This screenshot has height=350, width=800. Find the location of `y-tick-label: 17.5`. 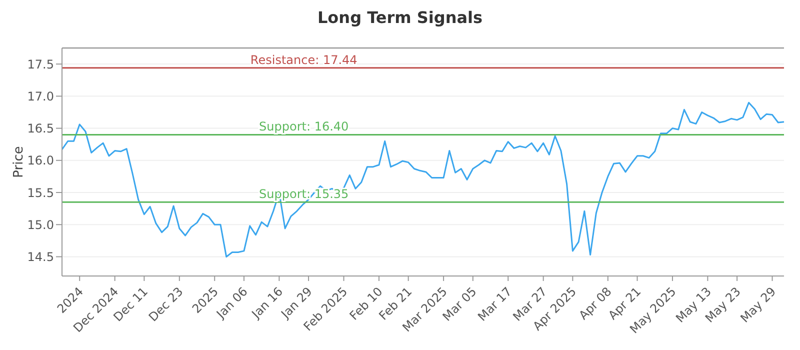

y-tick-label: 17.5 is located at coordinates (40, 64).